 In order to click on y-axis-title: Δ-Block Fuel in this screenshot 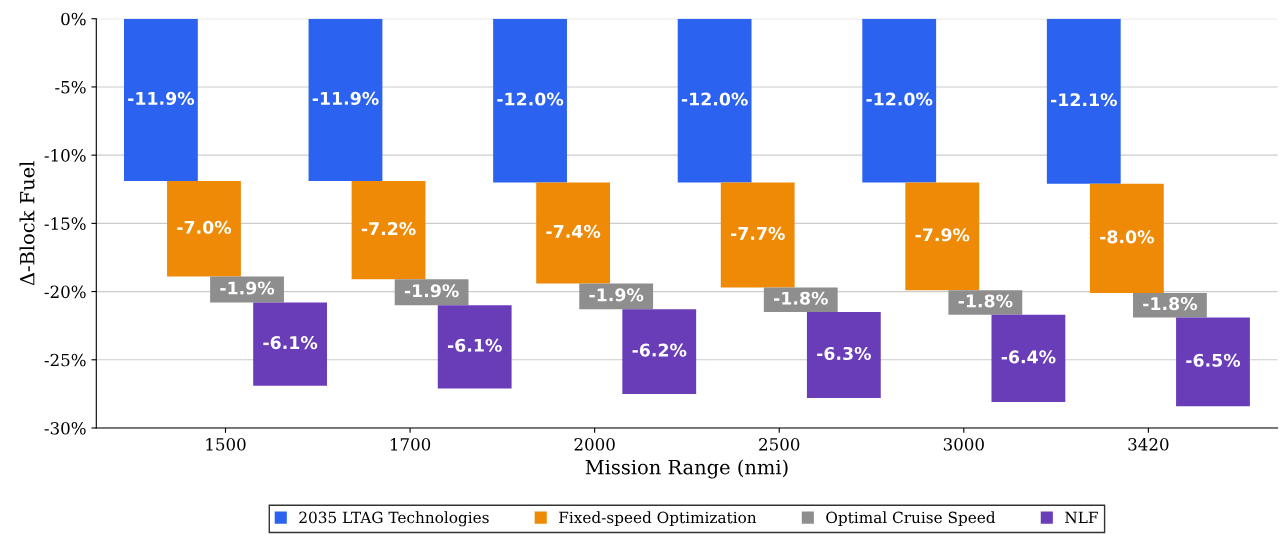, I will do `click(27, 223)`.